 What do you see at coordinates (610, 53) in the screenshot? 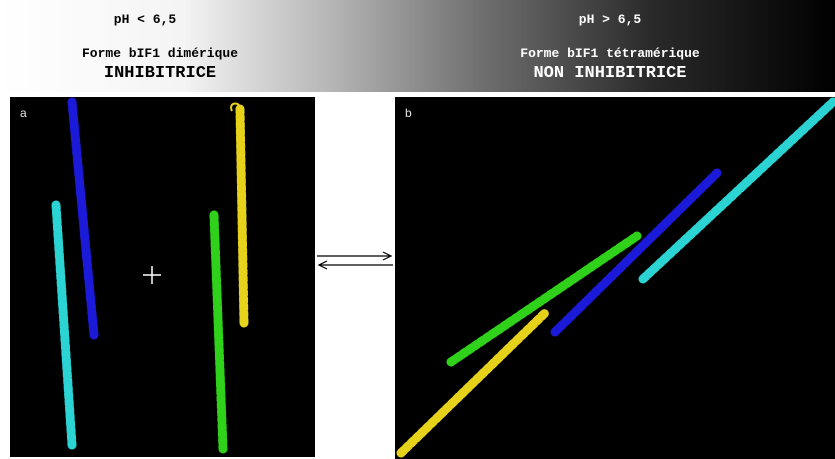
I see `form-right-label: Forme bIF1 tétramérique` at bounding box center [610, 53].